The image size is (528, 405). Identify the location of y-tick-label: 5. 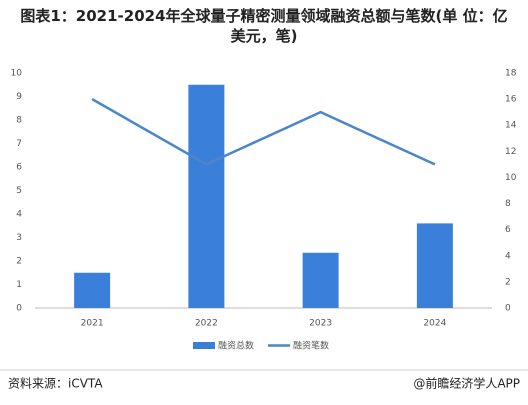
(19, 191).